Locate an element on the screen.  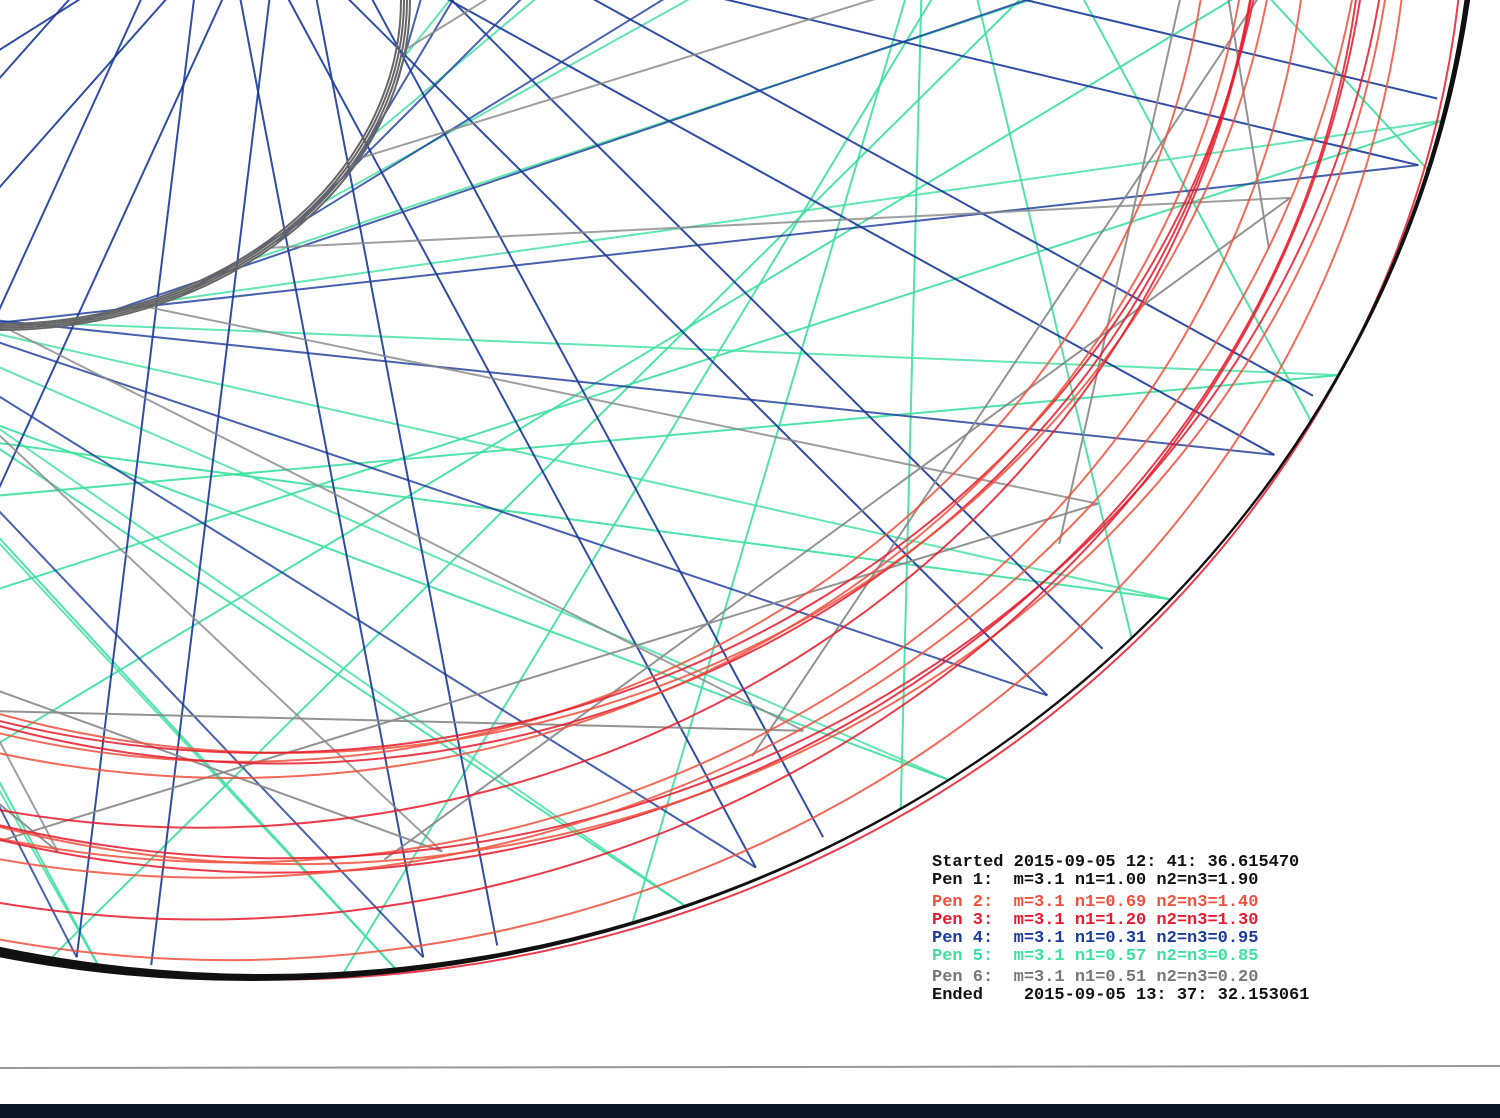
inner-ring is located at coordinates (202, 163).